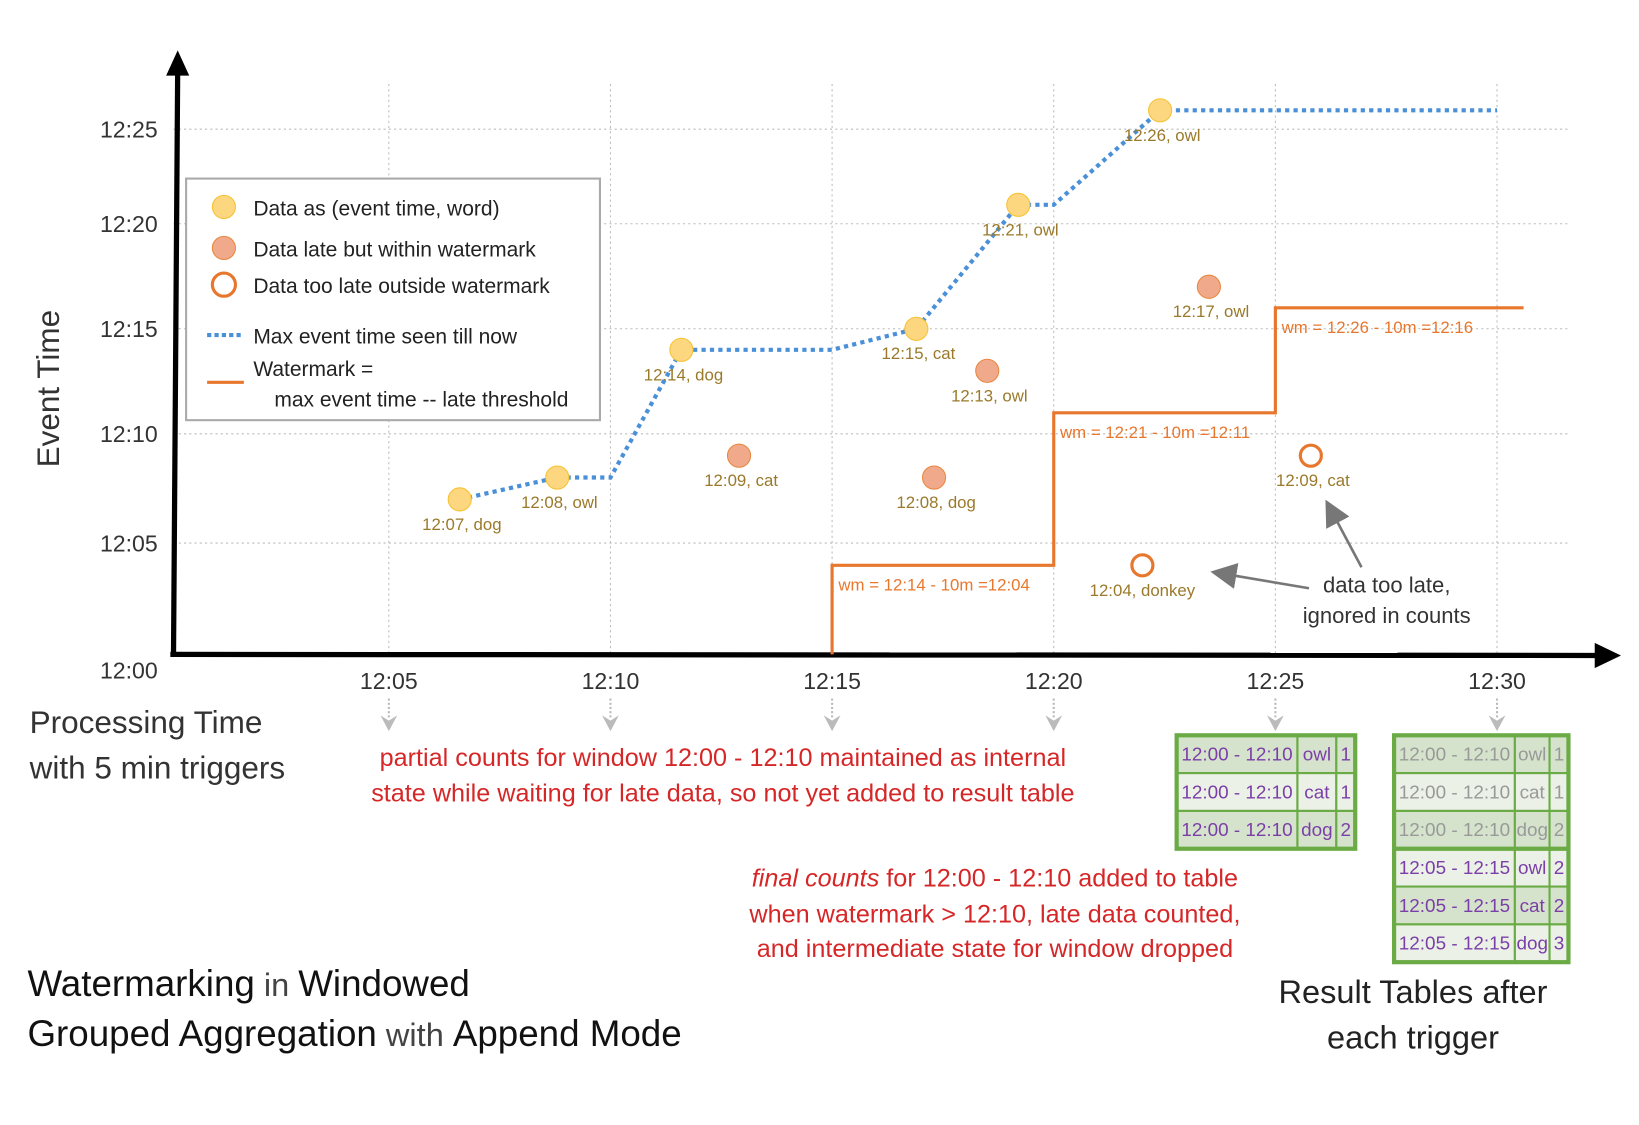 The height and width of the screenshot is (1125, 1639). I want to click on y-tick-label: 12:00, so click(129, 671).